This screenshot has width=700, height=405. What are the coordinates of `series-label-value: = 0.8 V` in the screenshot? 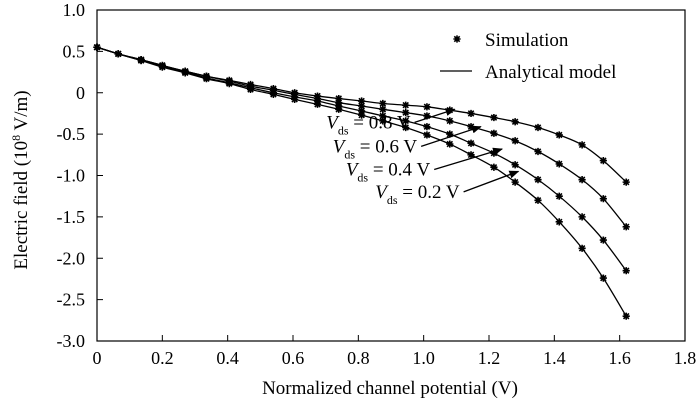 It's located at (380, 122).